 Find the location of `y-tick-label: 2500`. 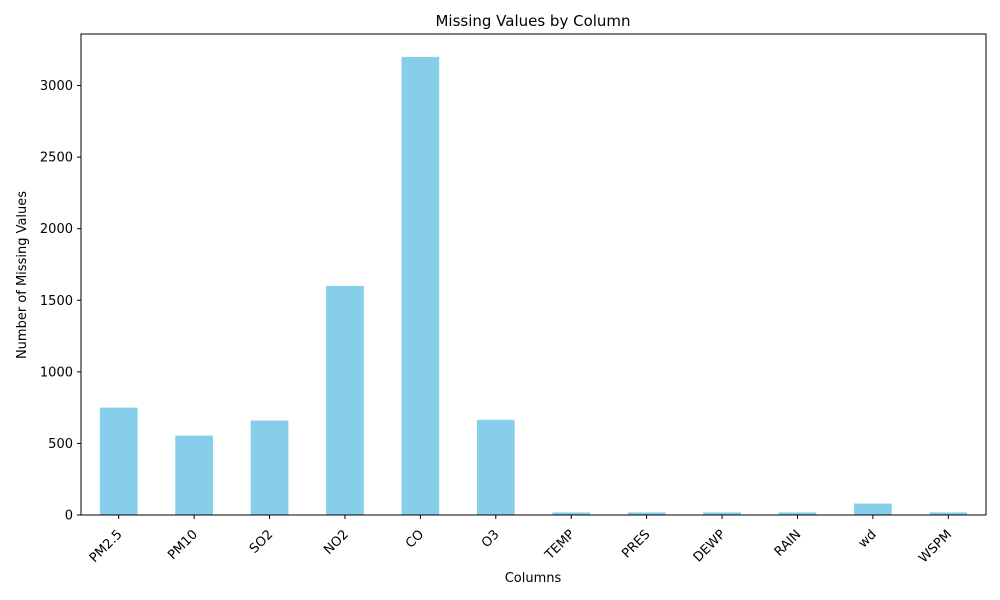

y-tick-label: 2500 is located at coordinates (56, 158).